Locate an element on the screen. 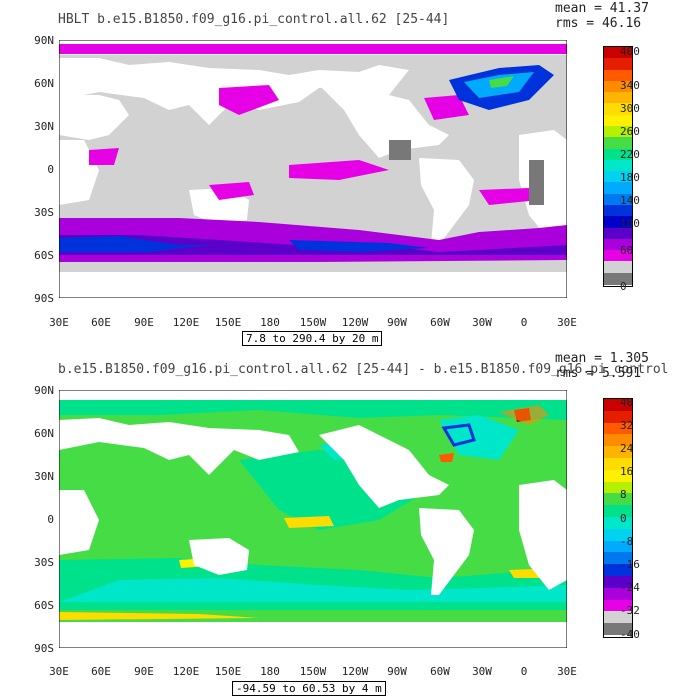  panel1-lat-label: 90S is located at coordinates (44, 298).